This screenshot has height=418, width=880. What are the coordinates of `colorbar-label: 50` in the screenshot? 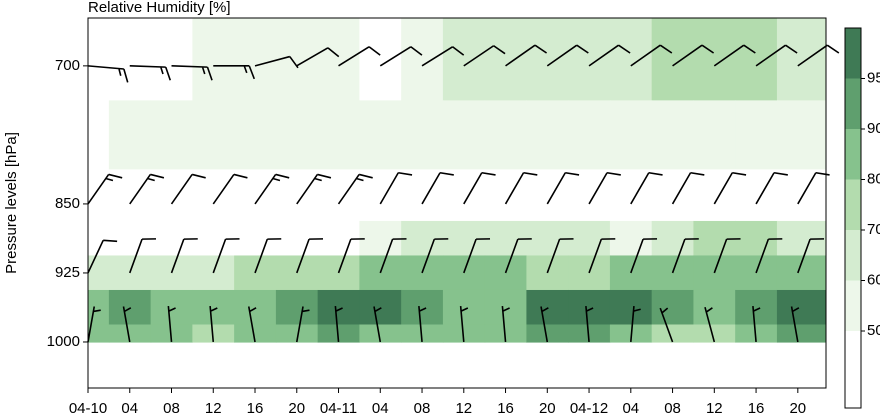 It's located at (873, 330).